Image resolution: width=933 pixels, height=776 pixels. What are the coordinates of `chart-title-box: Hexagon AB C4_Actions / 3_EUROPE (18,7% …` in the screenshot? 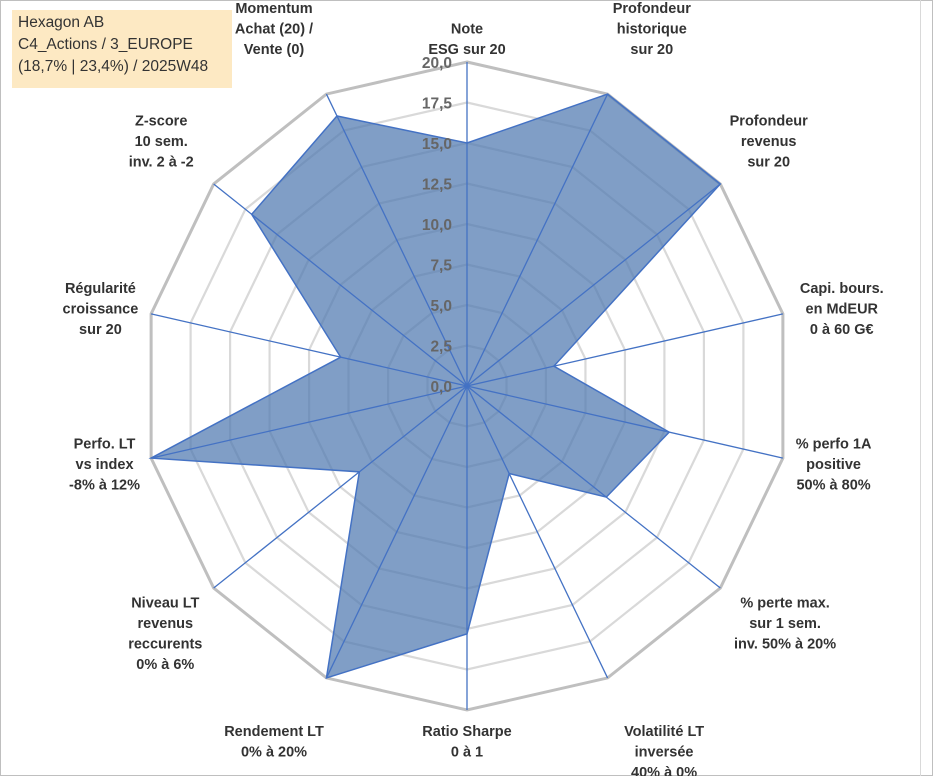 It's located at (122, 49).